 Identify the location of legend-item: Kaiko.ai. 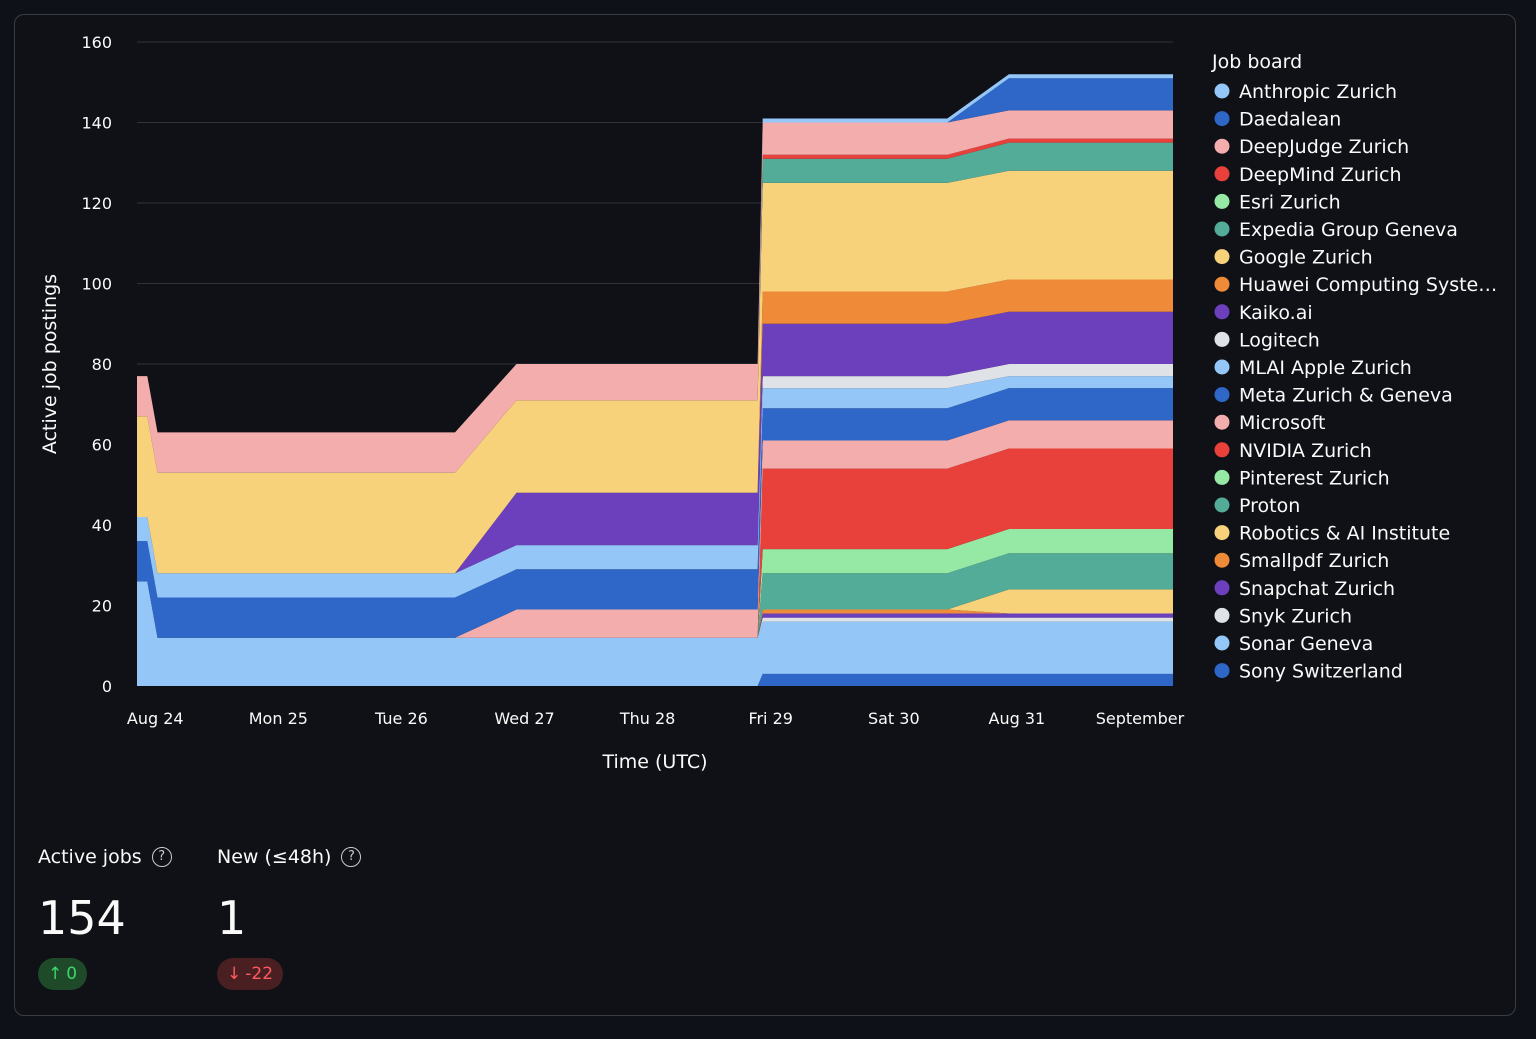
(1263, 313).